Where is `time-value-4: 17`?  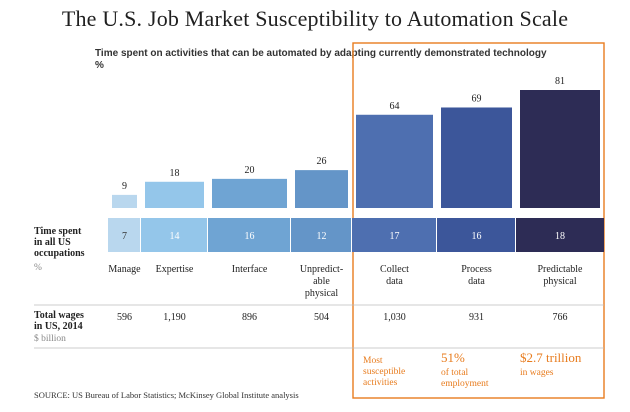 time-value-4: 17 is located at coordinates (395, 236).